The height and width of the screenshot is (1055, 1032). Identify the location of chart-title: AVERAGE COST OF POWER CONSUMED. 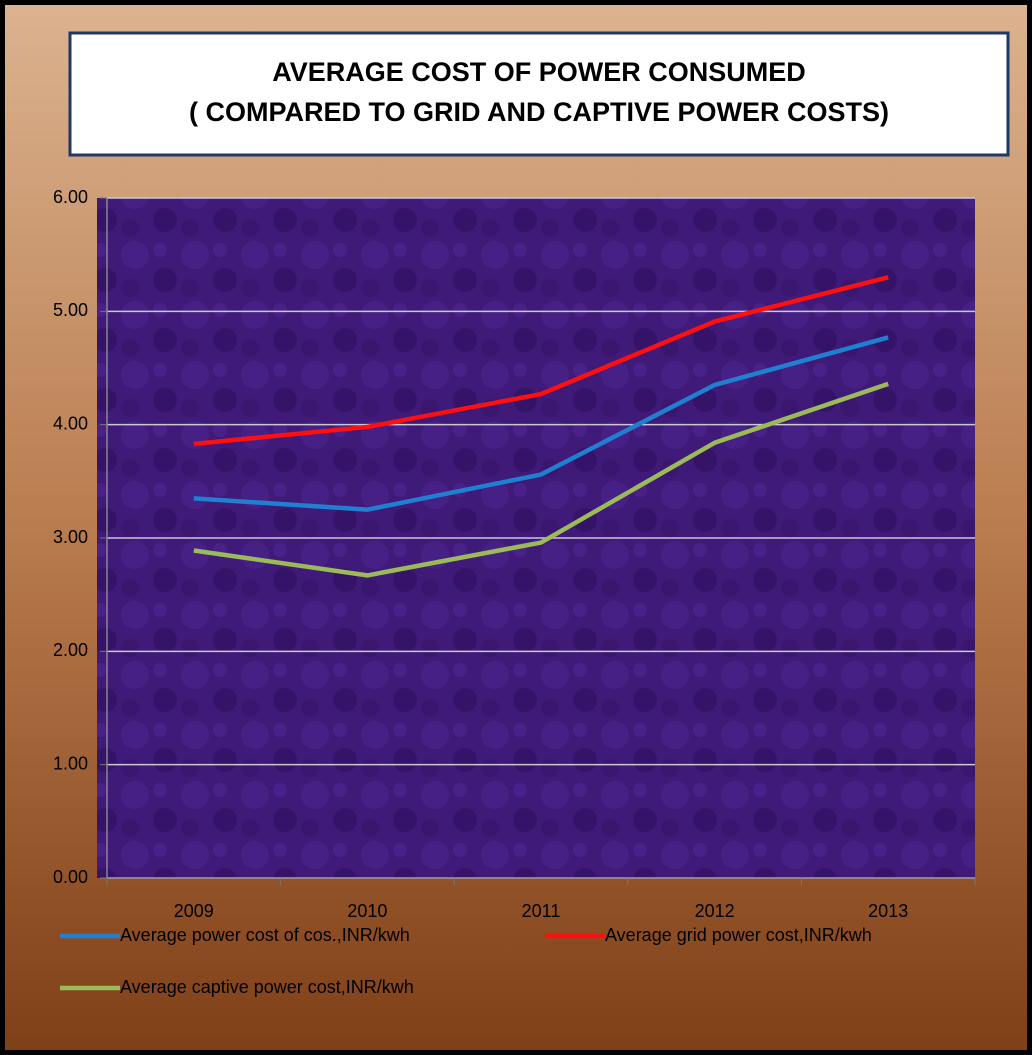
(539, 72).